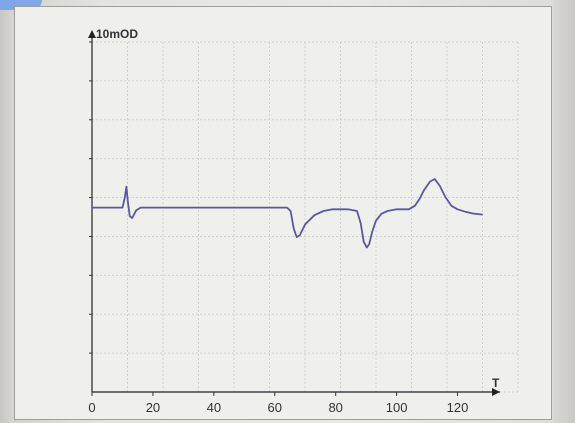  What do you see at coordinates (496, 392) in the screenshot?
I see `x-axis-arrow` at bounding box center [496, 392].